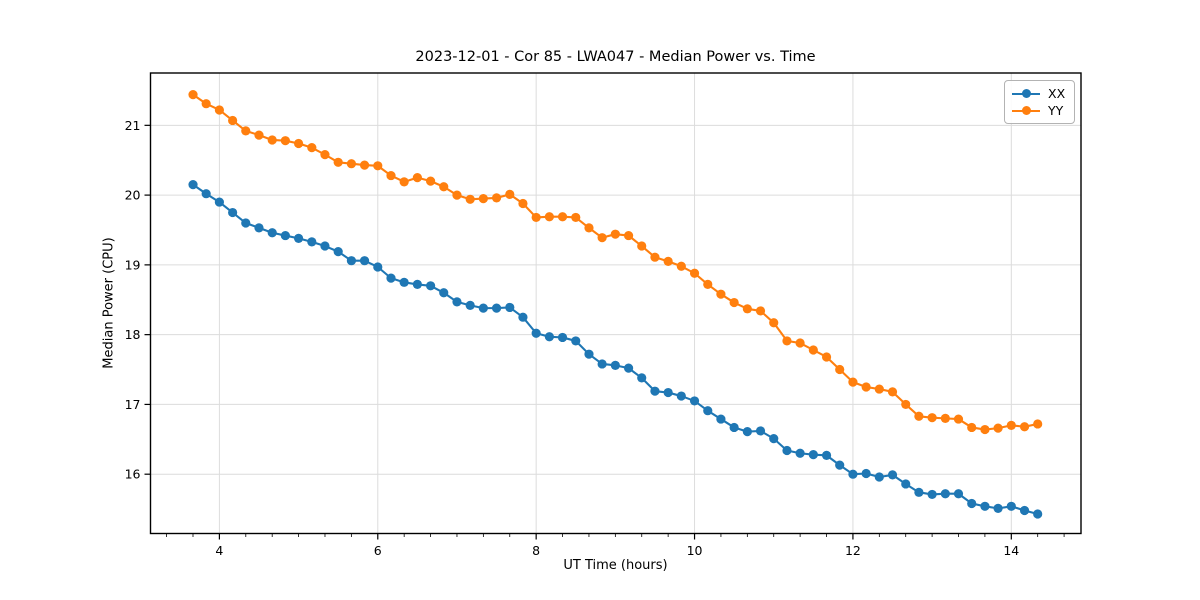 The image size is (1200, 600). What do you see at coordinates (1057, 93) in the screenshot?
I see `legend-label-xx: XX` at bounding box center [1057, 93].